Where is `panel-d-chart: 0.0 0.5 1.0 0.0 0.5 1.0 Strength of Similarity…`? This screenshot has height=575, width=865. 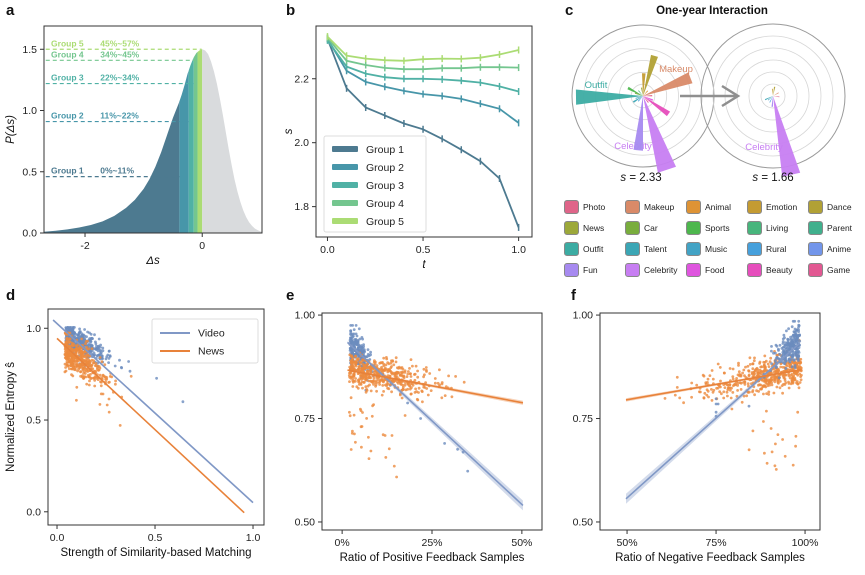 panel-d-chart: 0.0 0.5 1.0 0.0 0.5 1.0 Strength of Similarity… is located at coordinates (135, 433).